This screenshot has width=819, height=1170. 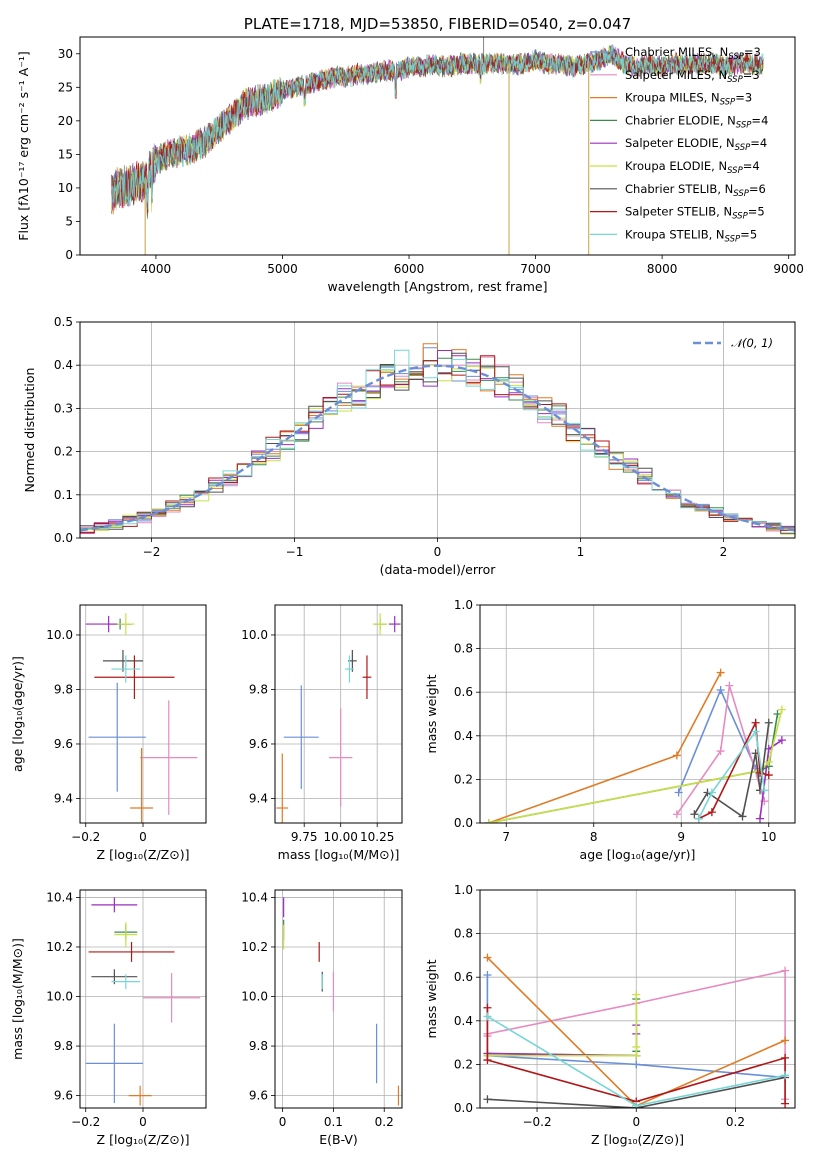 I want to click on chart-mass-vs-EBV: 0 0.1 0.2 9.6 9.8 10.0 10.2 10.4 E(B-V), so click(x=322, y=1018).